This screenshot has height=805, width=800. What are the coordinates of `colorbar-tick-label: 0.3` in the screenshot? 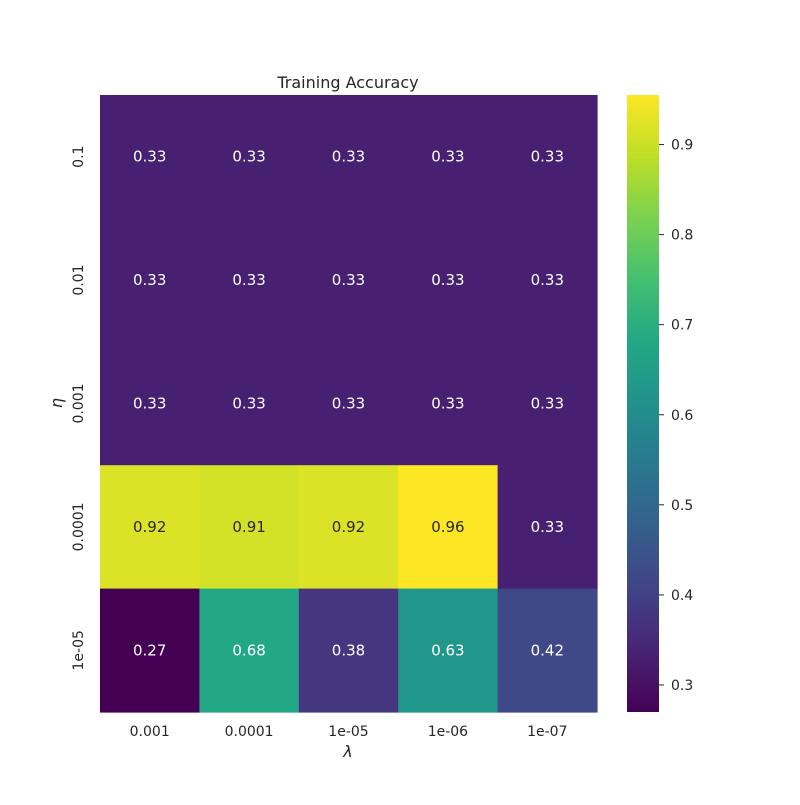 It's located at (682, 686).